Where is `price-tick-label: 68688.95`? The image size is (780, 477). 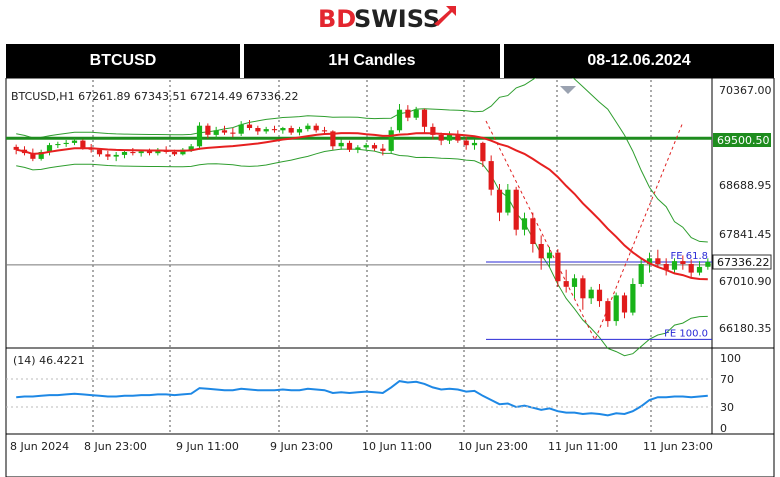 price-tick-label: 68688.95 is located at coordinates (745, 185).